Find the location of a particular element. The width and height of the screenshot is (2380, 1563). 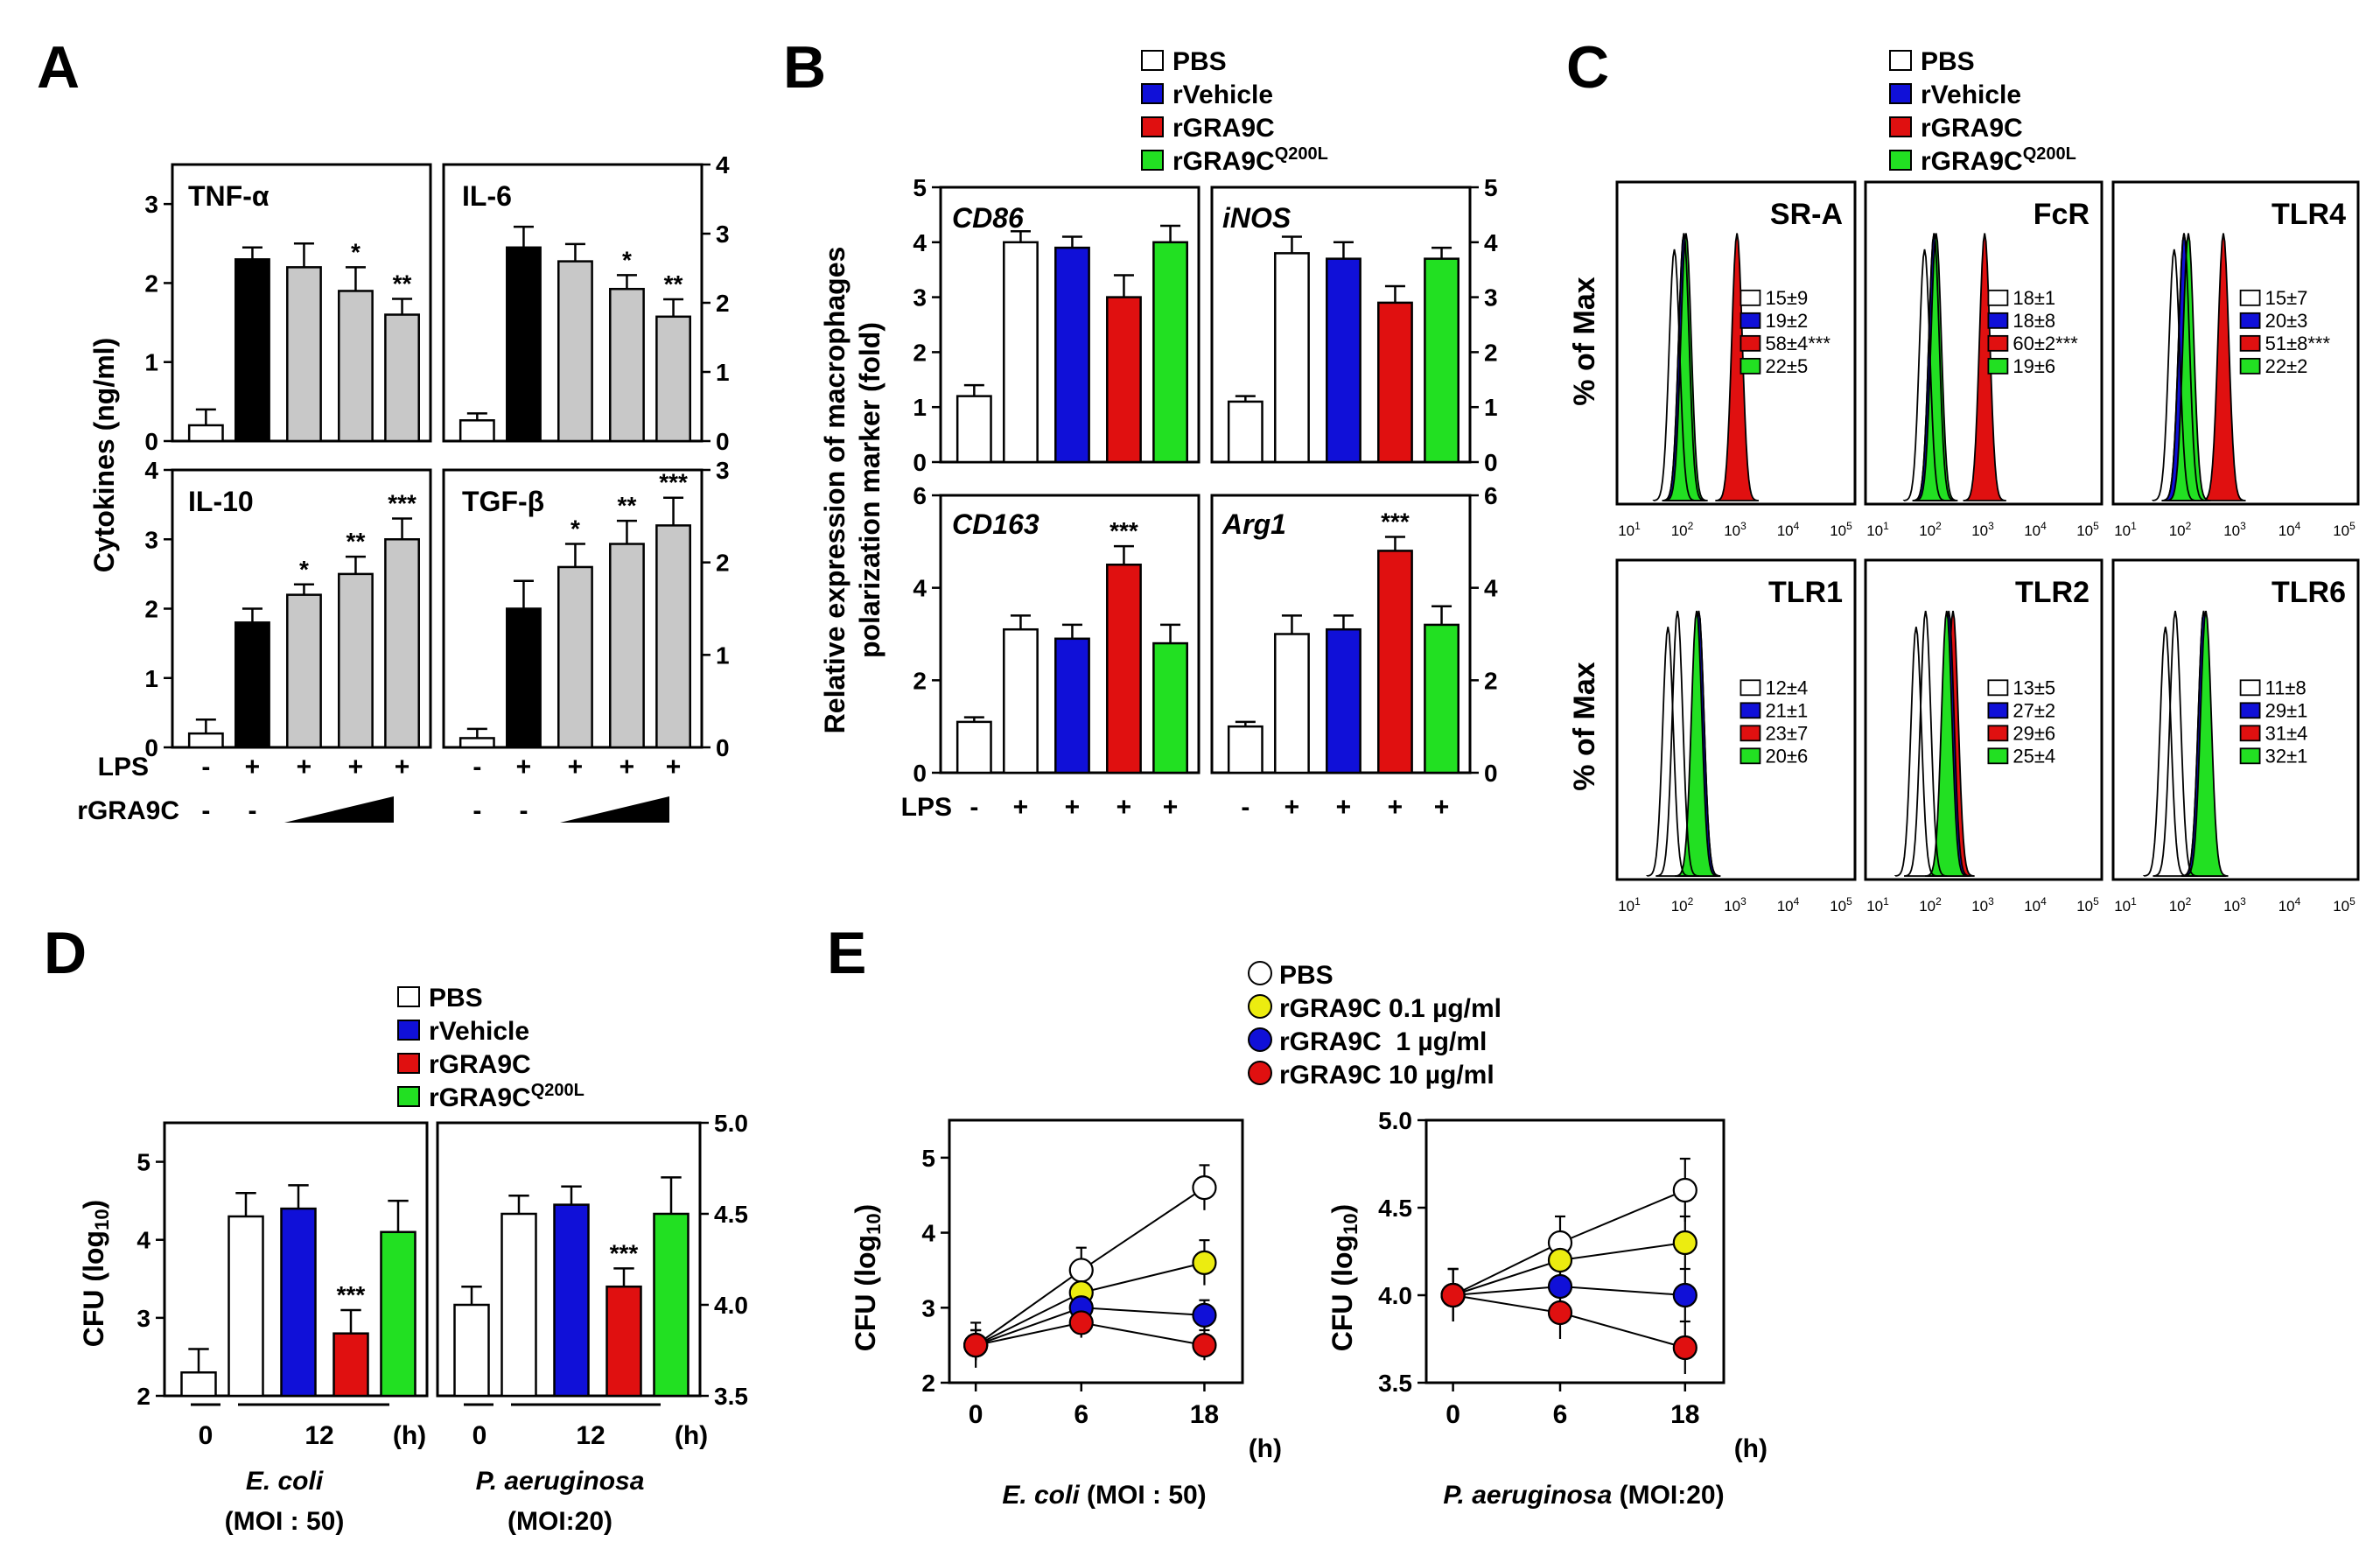

panel-b-cd163: 0 2 4 6 CD163 *** is located at coordinates (1056, 634).